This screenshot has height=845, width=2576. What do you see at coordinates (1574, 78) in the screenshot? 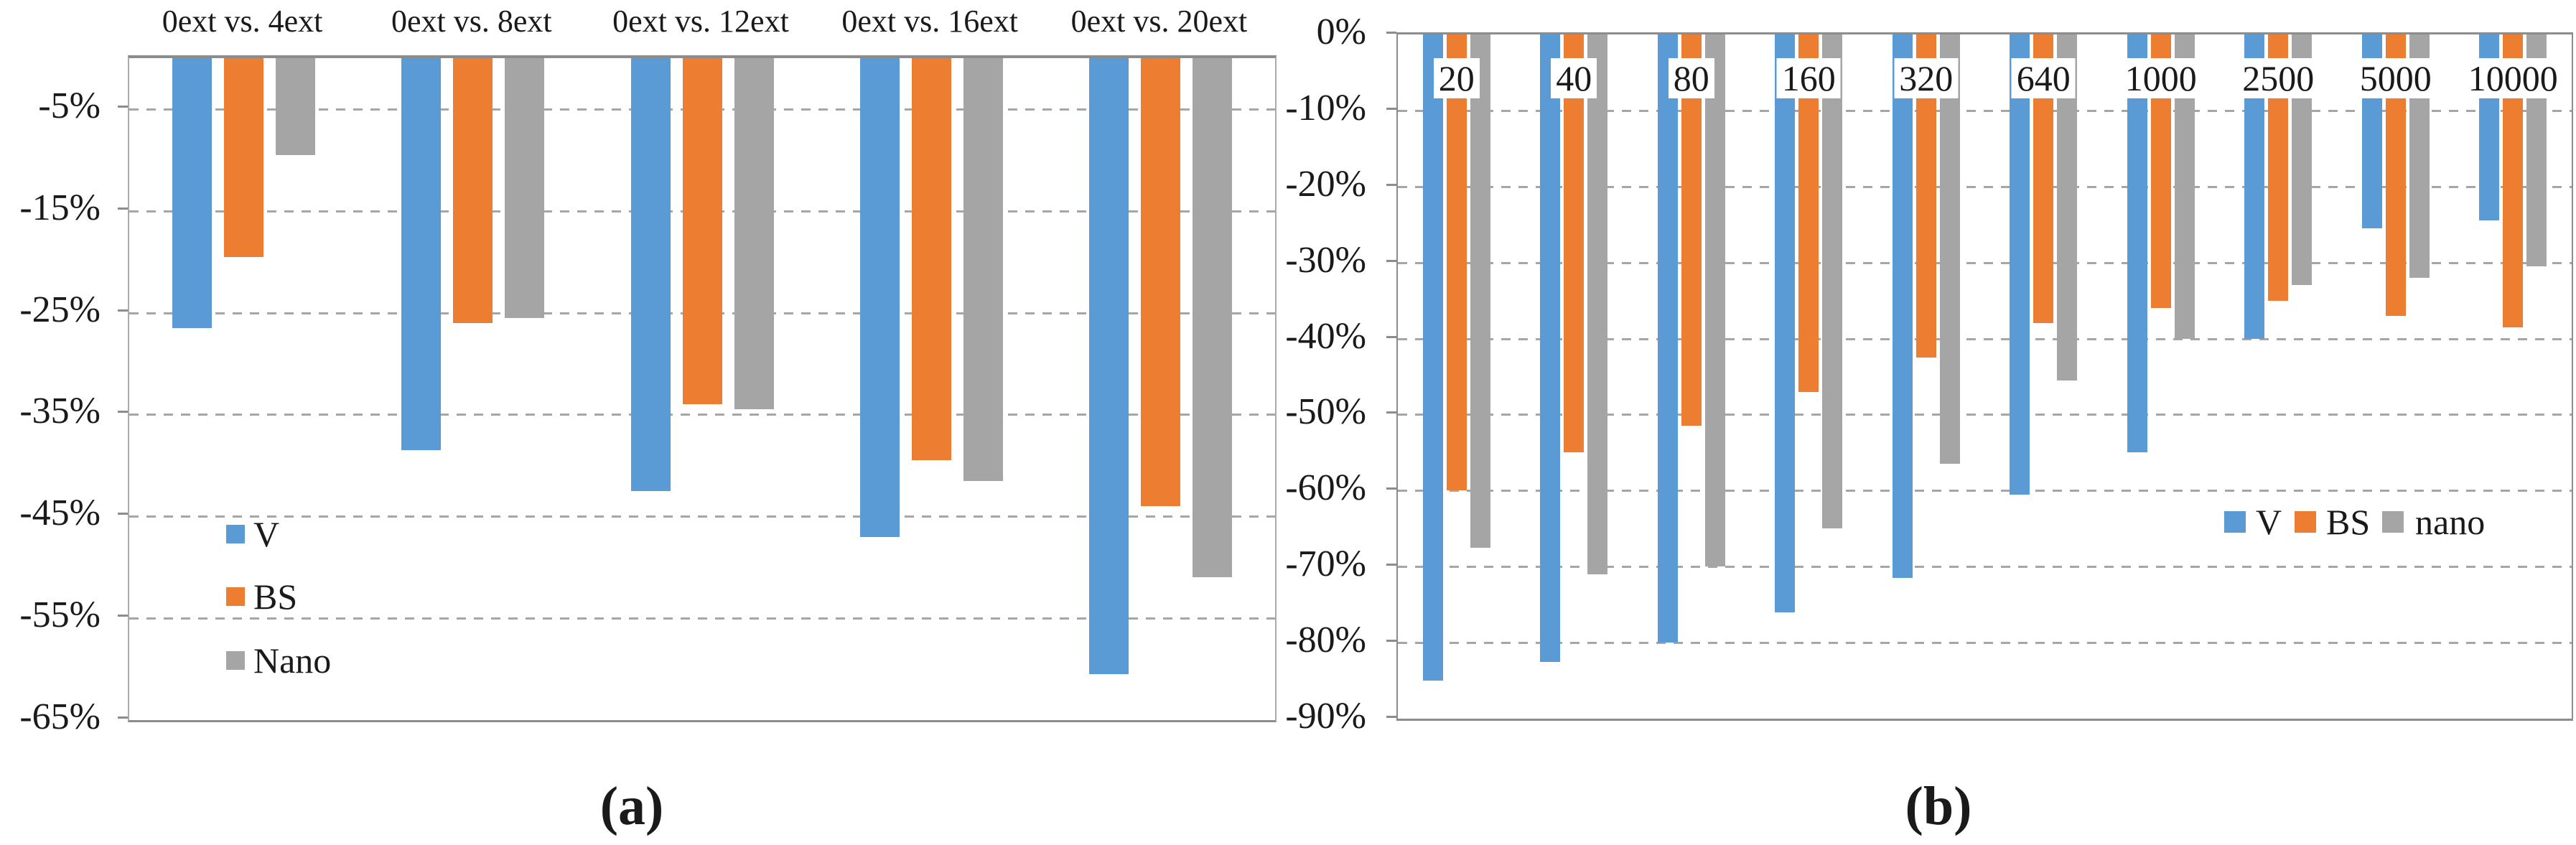
I see `chart-b-category-label: 40` at bounding box center [1574, 78].